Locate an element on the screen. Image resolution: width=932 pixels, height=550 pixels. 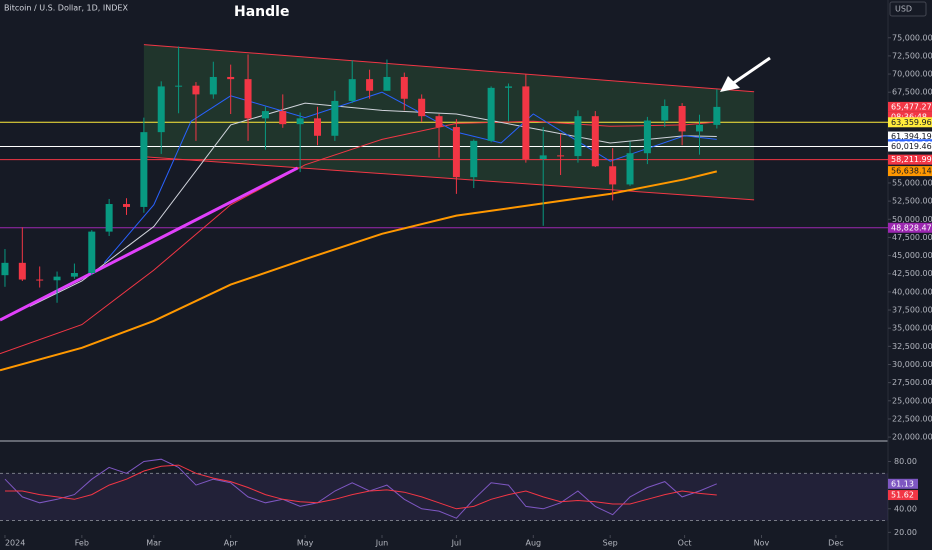
rsi-badge is located at coordinates (903, 483).